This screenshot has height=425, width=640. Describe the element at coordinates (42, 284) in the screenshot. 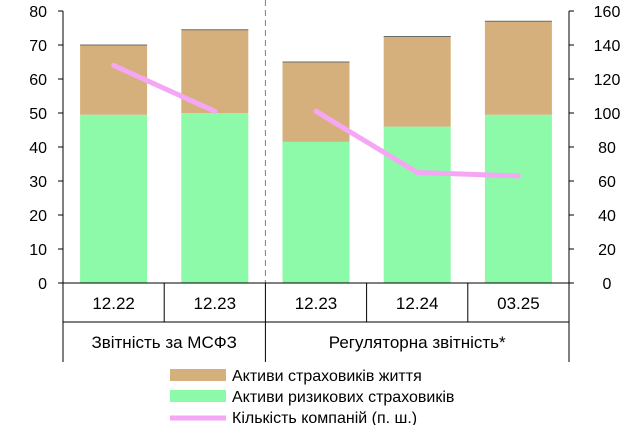

I see `left-tick-label-0: 0` at that location.